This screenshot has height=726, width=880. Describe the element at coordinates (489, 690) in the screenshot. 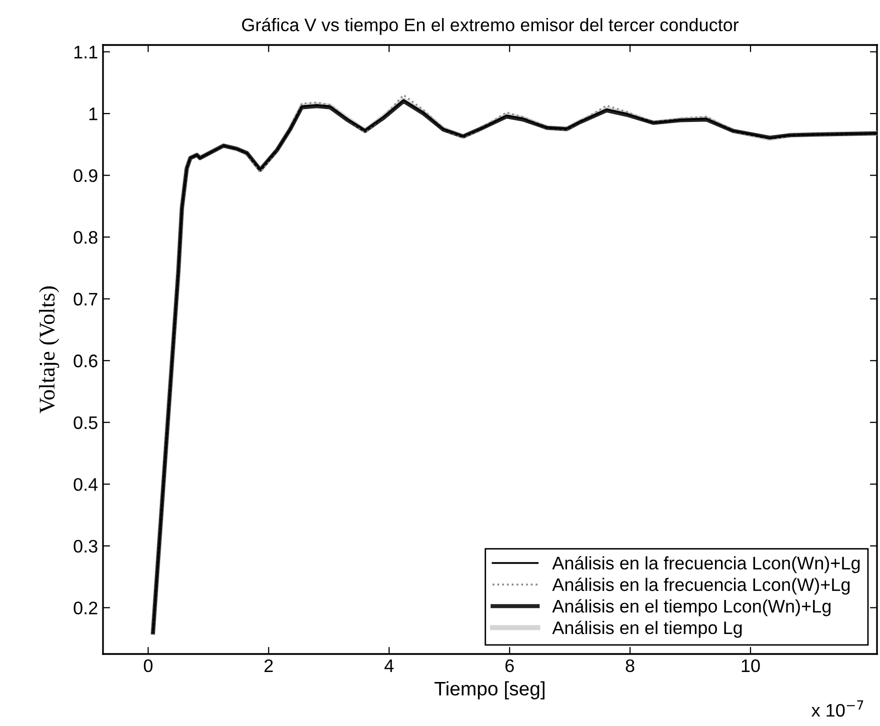

I see `x-axis-title: Tiempo [seg]` at that location.